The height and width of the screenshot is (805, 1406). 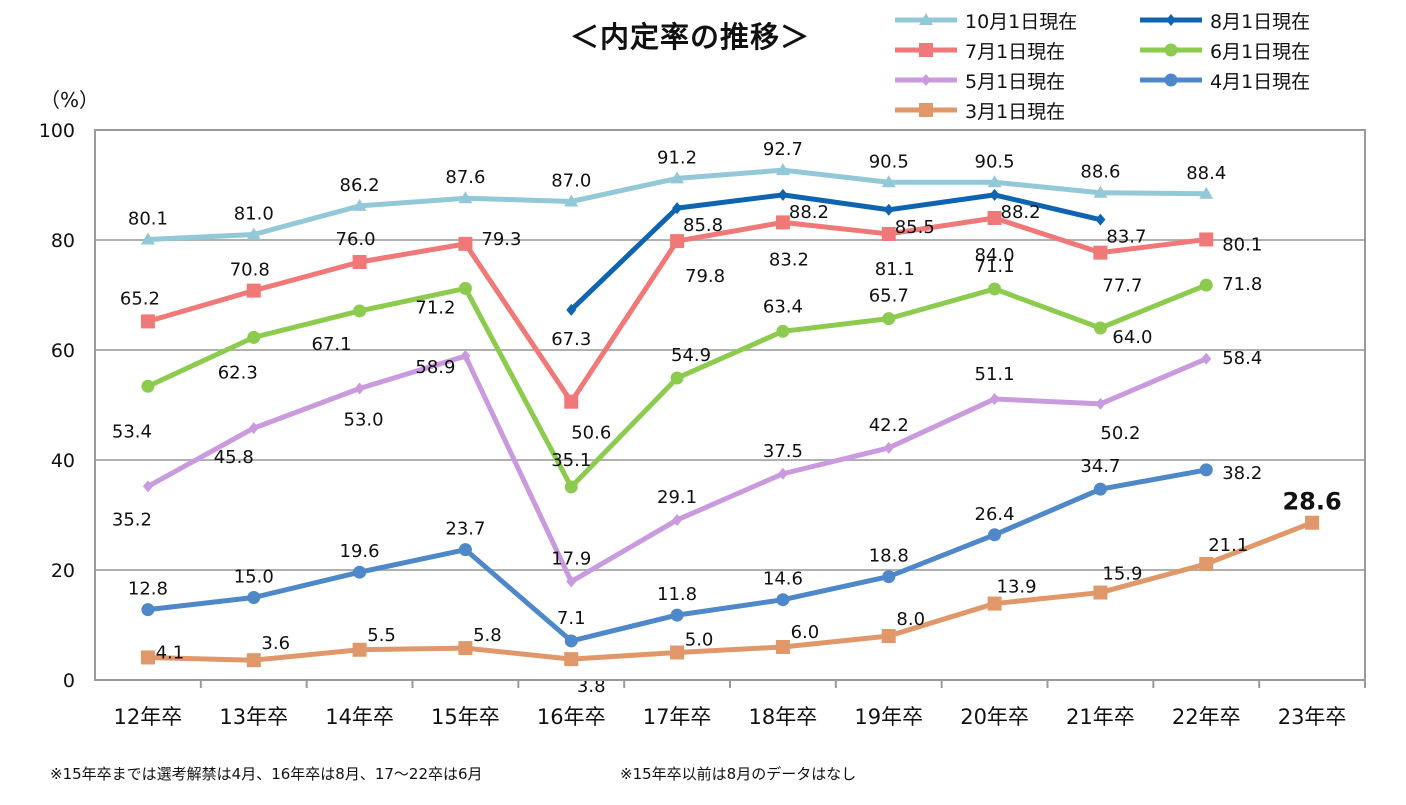 I want to click on data-label: 5.0, so click(x=699, y=640).